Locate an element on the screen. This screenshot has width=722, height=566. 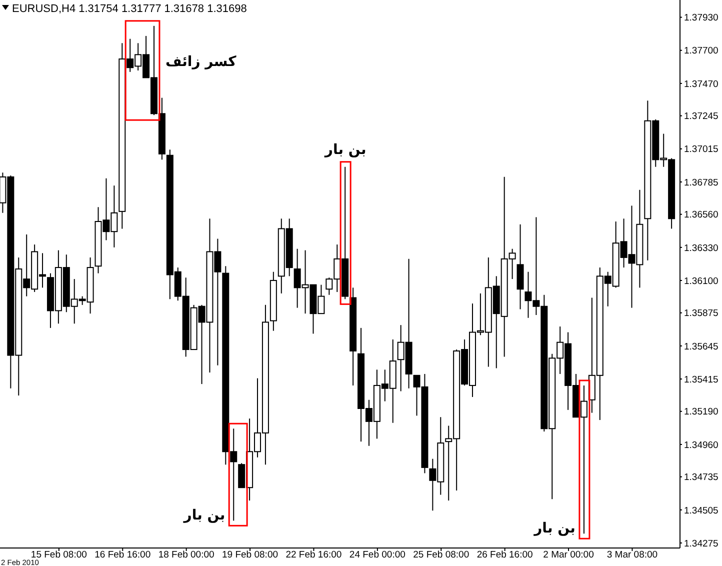
y-tick-label: 1.37930 is located at coordinates (701, 18).